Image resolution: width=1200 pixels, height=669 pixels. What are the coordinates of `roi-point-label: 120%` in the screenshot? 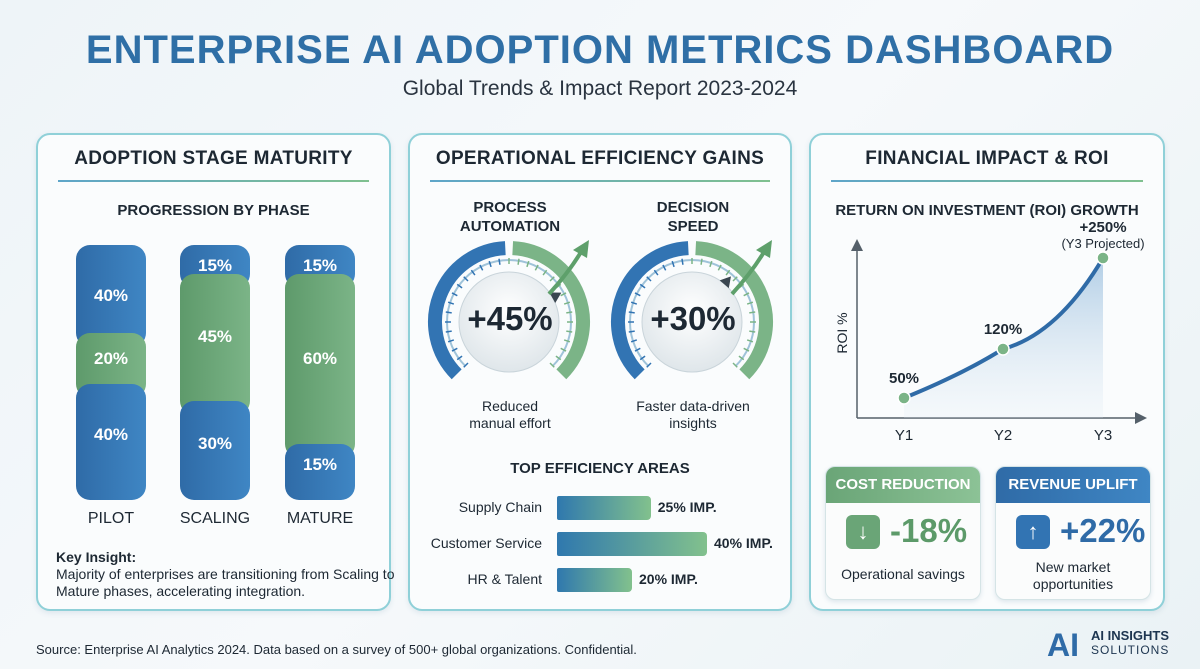 It's located at (1003, 329).